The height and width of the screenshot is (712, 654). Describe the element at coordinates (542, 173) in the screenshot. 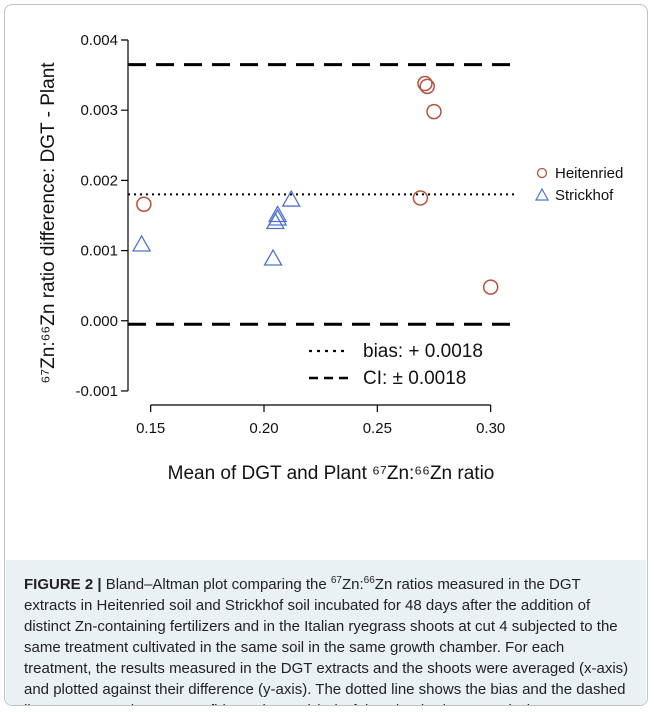

I see `legend-heitenried-marker` at that location.